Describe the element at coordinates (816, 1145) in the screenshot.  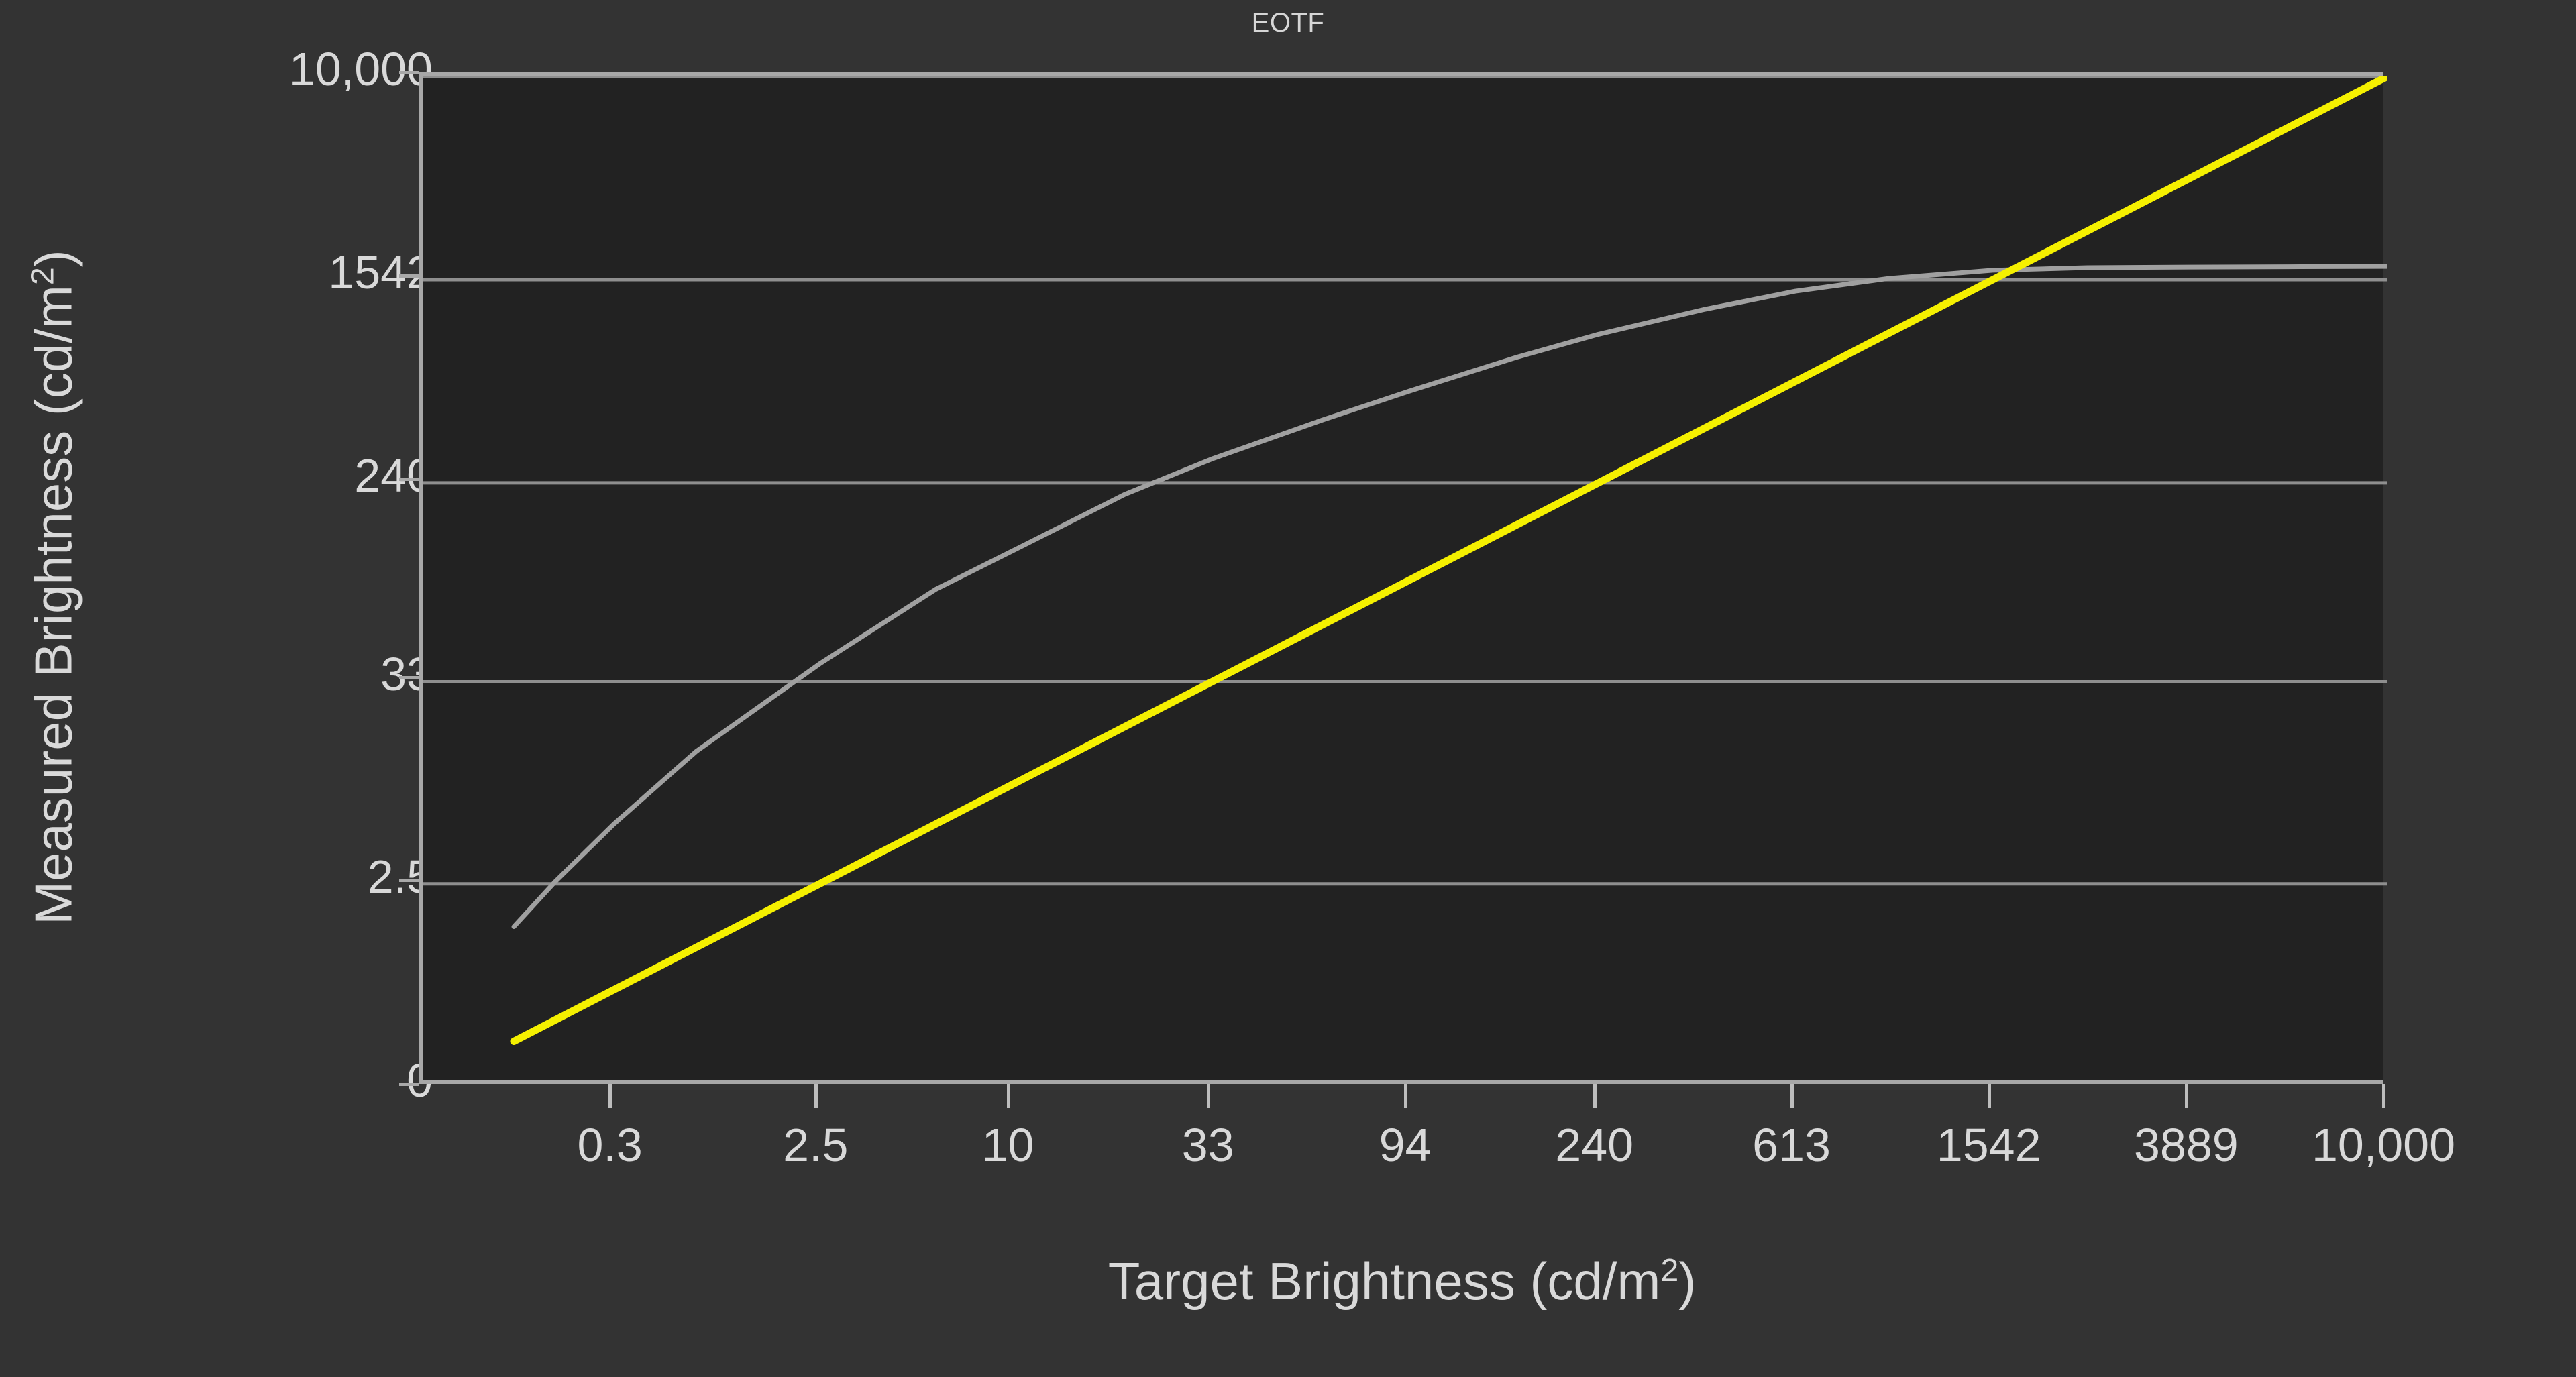
I see `x-axis-tick-label: 2.5` at that location.